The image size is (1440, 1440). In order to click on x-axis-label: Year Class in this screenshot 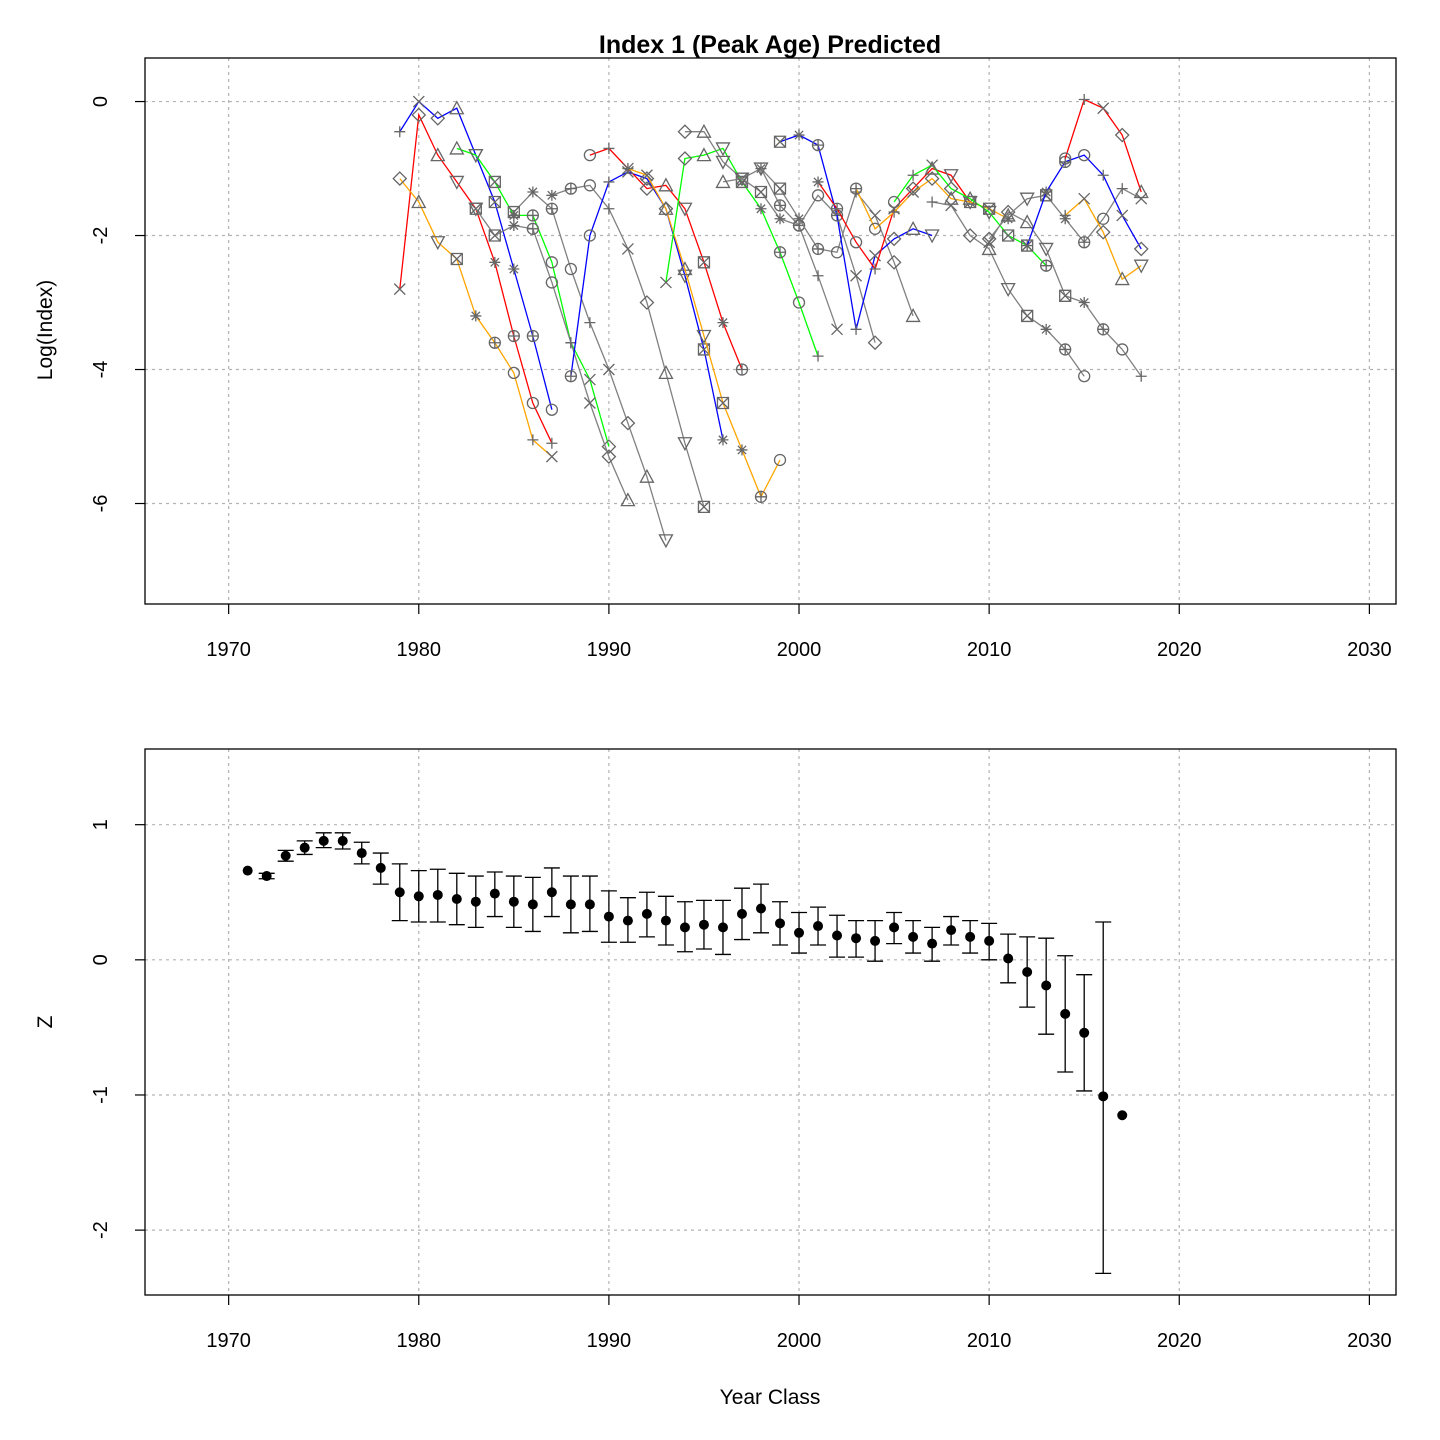, I will do `click(770, 1397)`.